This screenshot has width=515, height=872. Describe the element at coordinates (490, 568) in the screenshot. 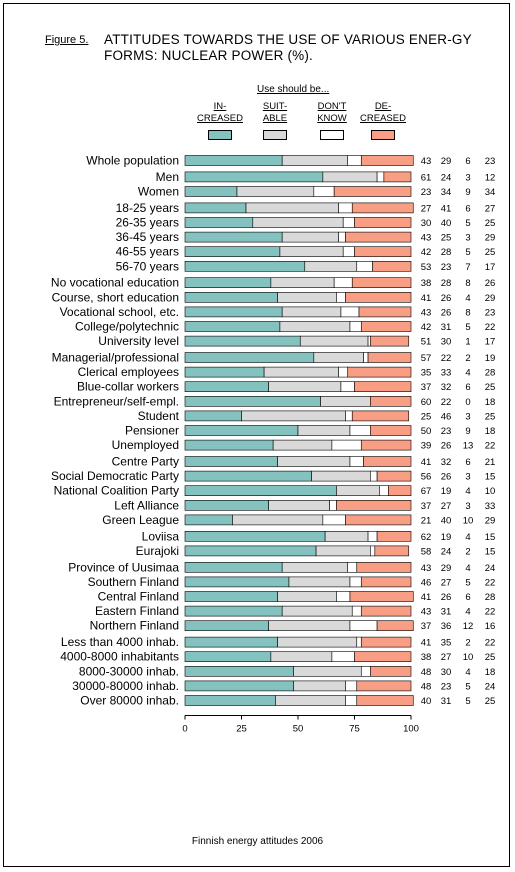

I see `value-label-province-of-uusimaa-decreased: 24` at that location.